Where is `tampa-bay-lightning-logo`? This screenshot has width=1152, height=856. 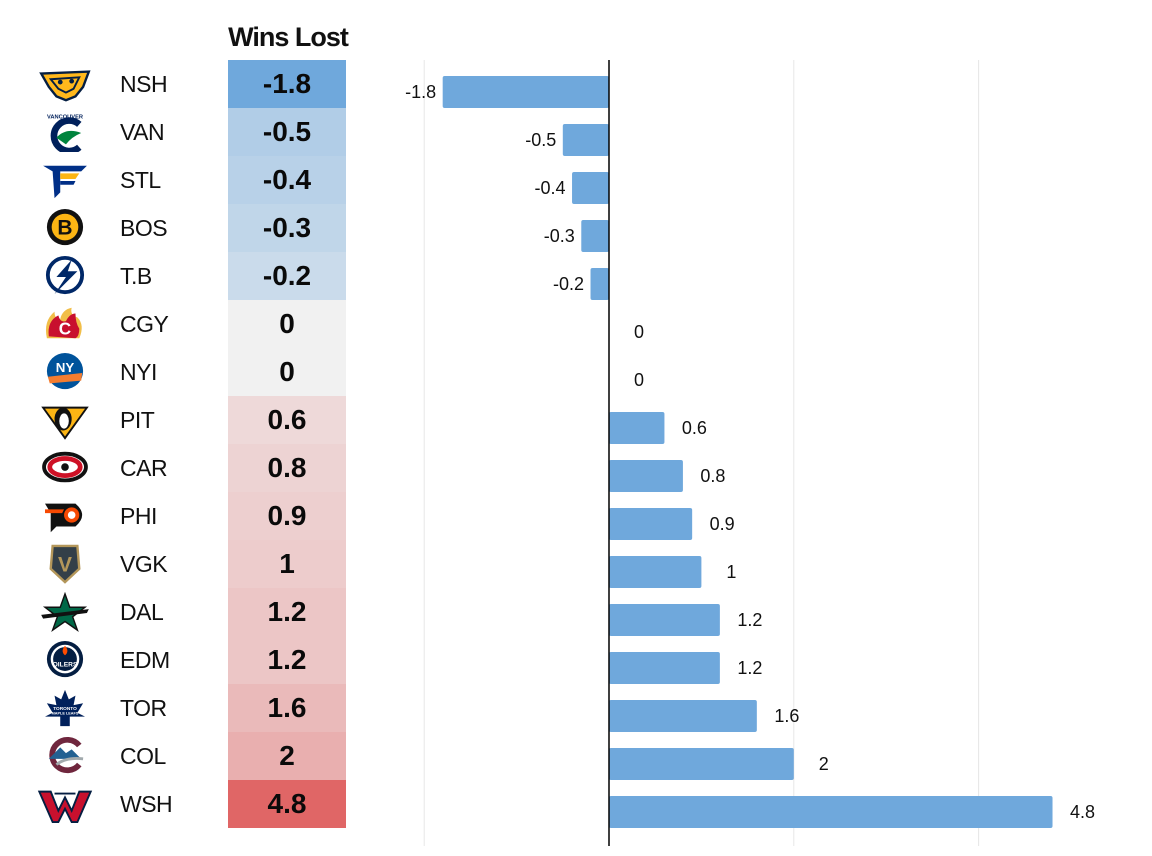 tampa-bay-lightning-logo is located at coordinates (65, 275).